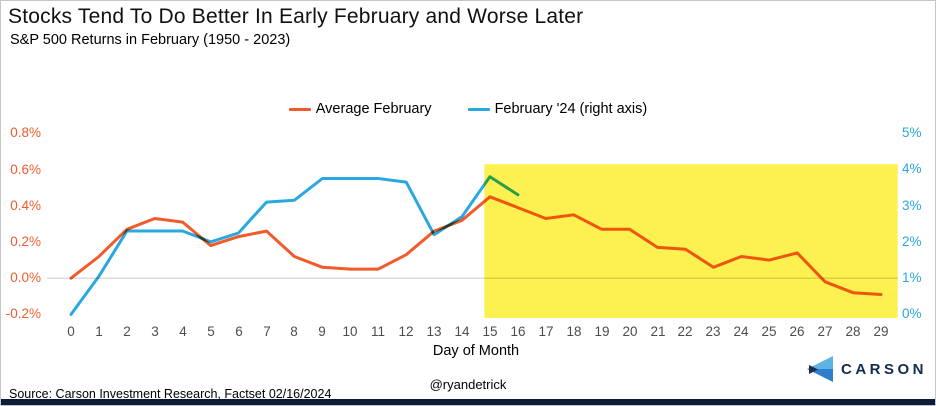 The width and height of the screenshot is (936, 406). I want to click on left-axis-tick: 0.8%, so click(25, 132).